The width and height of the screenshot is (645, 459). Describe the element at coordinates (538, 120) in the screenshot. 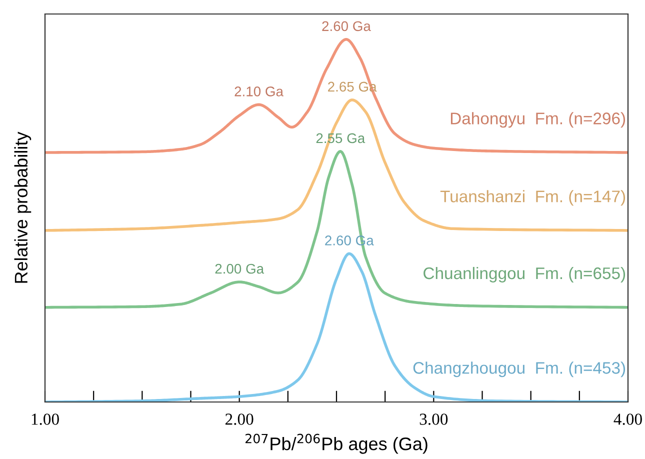

I see `series-label: Dahongyu Fm. (n=296)` at that location.